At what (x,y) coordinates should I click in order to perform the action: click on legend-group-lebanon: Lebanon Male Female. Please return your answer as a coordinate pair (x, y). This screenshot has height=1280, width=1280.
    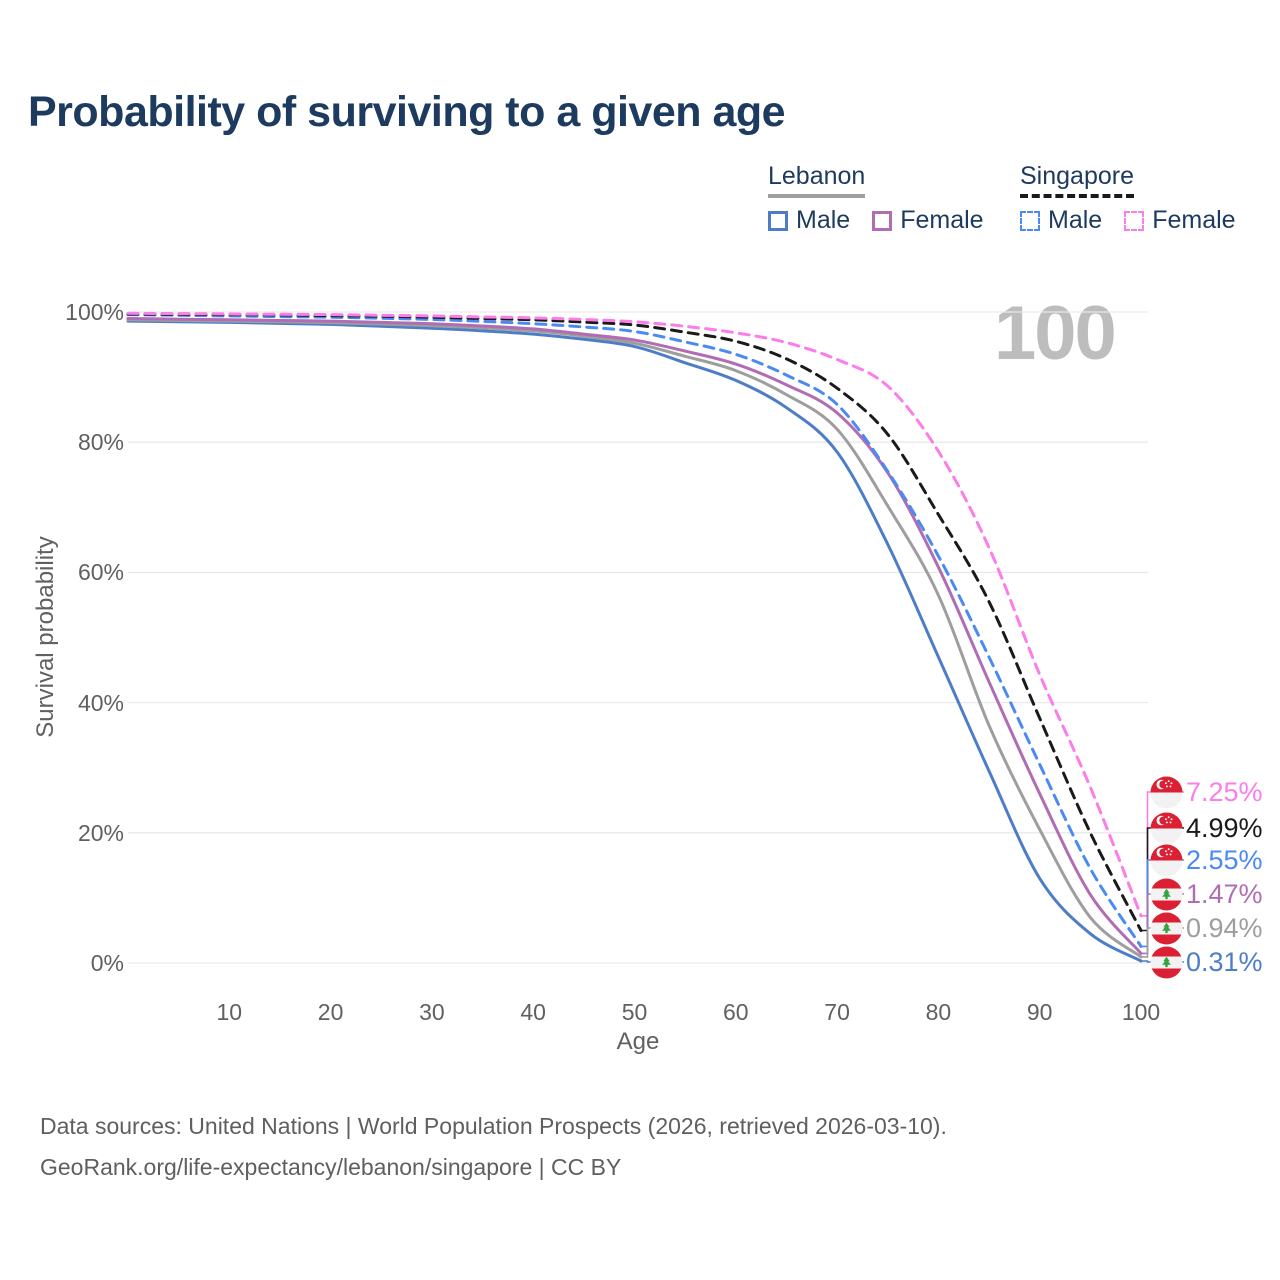
    Looking at the image, I should click on (883, 198).